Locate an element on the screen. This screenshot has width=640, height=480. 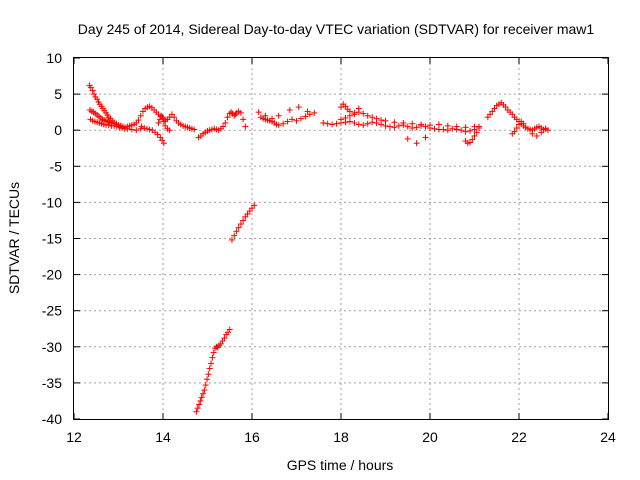
y-tick-label: -15 is located at coordinates (52, 239).